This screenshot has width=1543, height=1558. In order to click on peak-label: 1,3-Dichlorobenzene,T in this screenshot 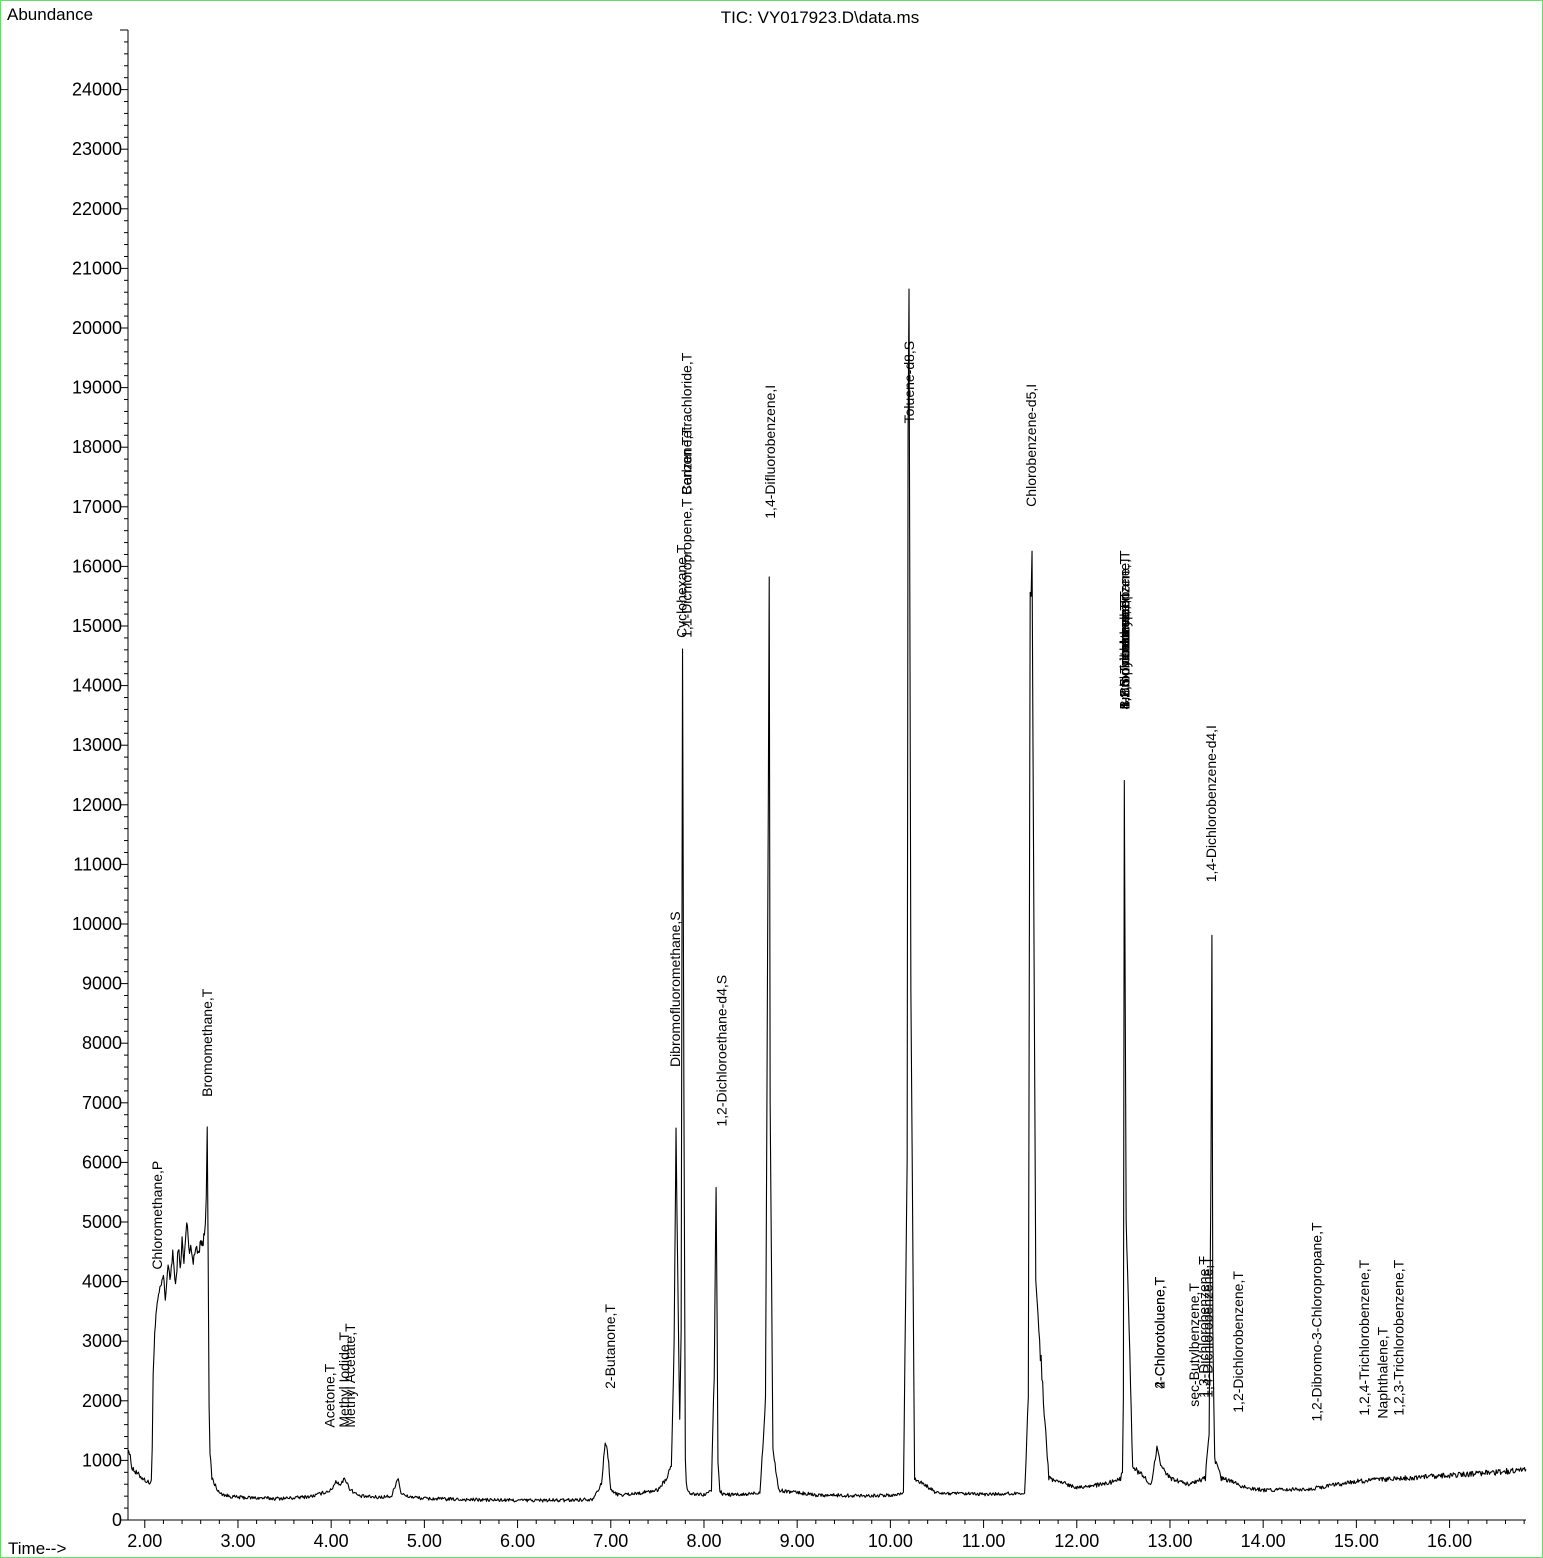, I will do `click(1204, 1327)`.